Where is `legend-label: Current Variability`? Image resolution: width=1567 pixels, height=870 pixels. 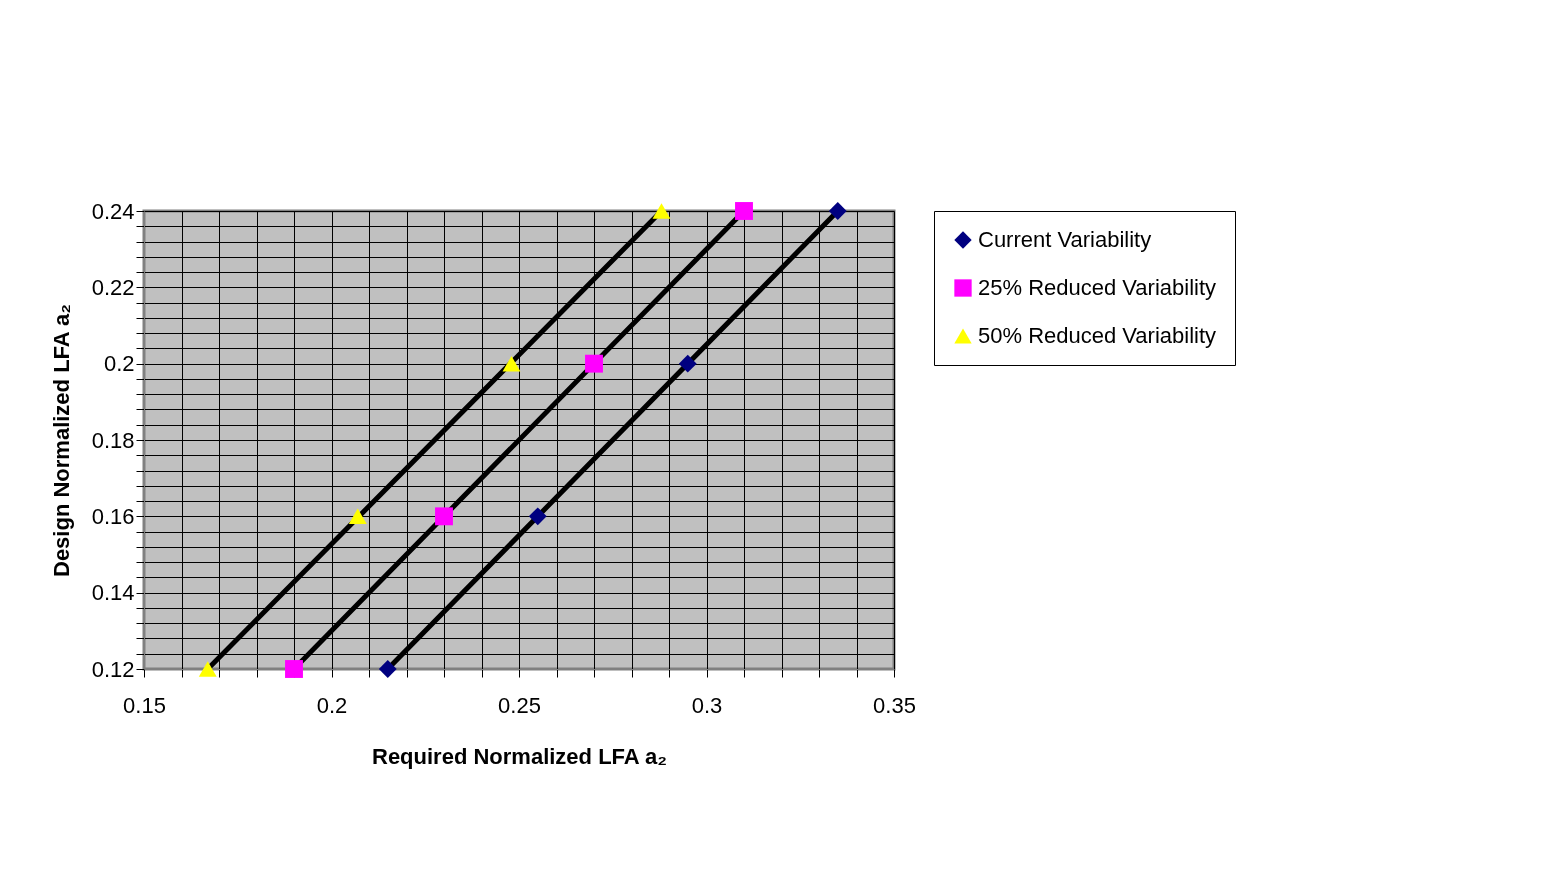 legend-label: Current Variability is located at coordinates (1065, 239).